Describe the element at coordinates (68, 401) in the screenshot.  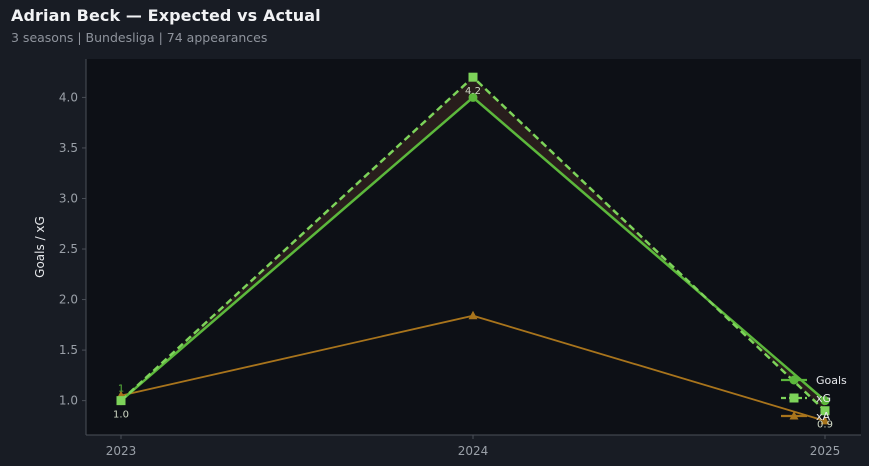
I see `y-tick-label: 1.0` at that location.